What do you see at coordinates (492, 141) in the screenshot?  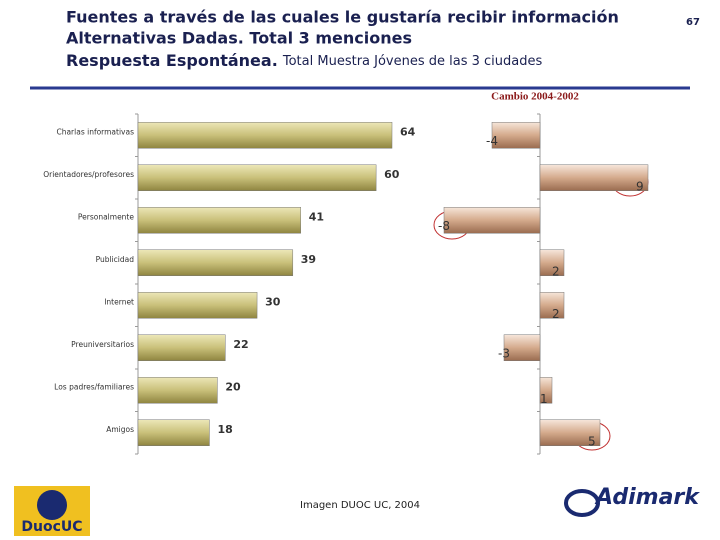 I see `data-label: -4` at bounding box center [492, 141].